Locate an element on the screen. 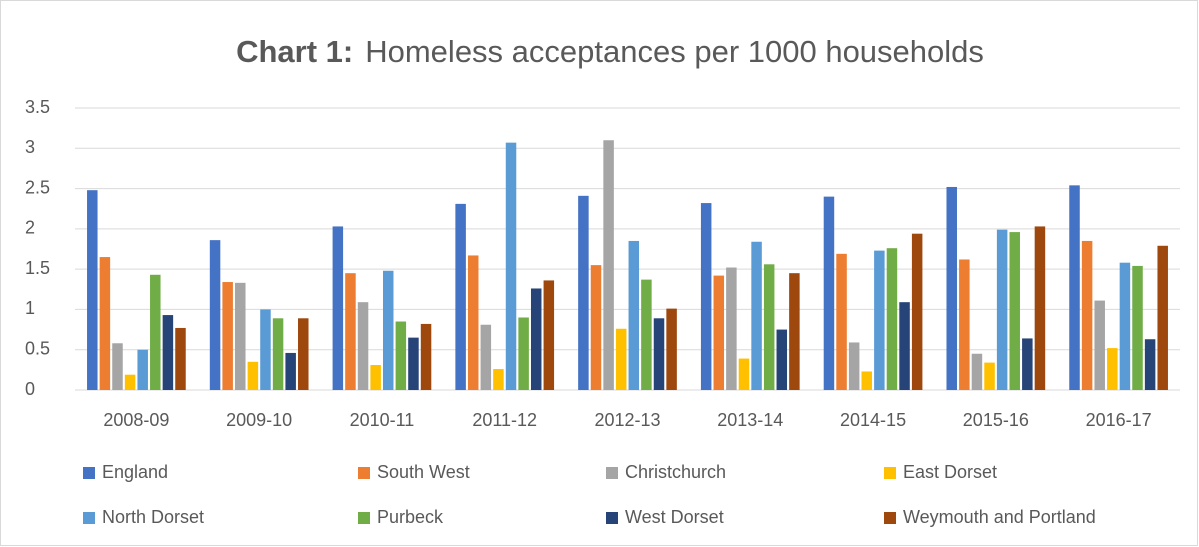  legend-label: East Dorset is located at coordinates (950, 472).